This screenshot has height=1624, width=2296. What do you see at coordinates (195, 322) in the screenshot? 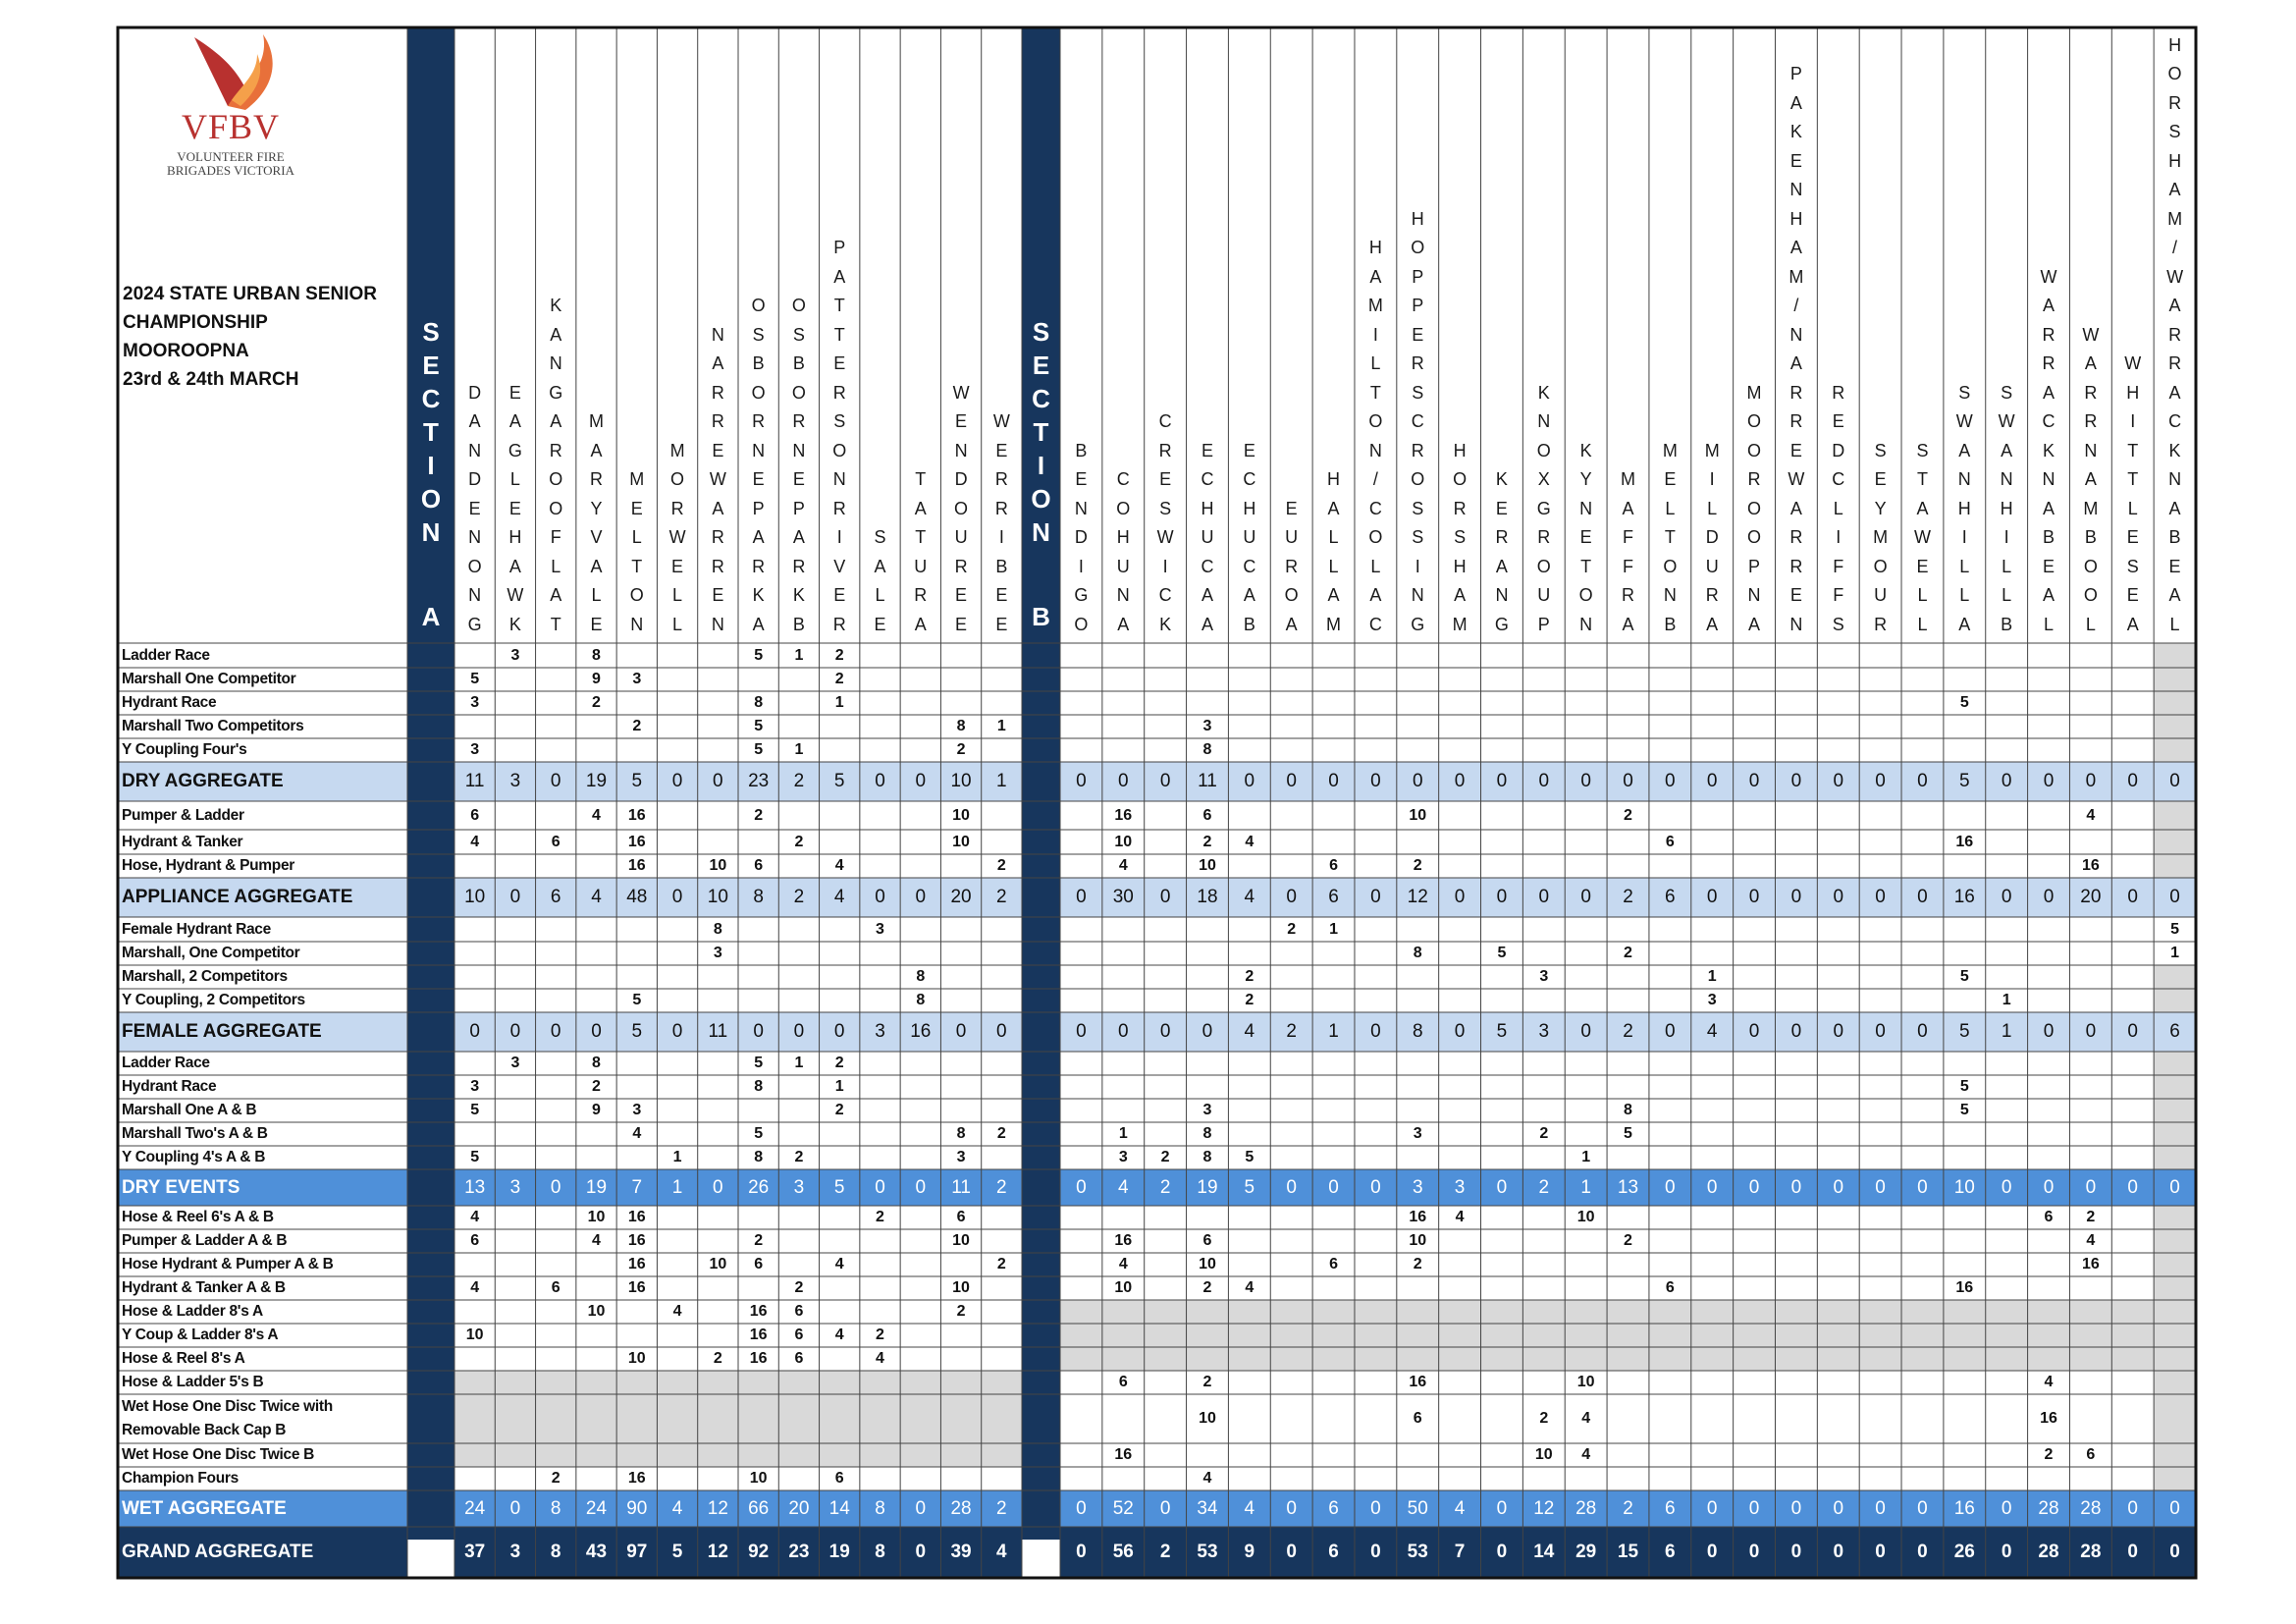
I see `title-line-2: CHAMPIONSHIP` at bounding box center [195, 322].